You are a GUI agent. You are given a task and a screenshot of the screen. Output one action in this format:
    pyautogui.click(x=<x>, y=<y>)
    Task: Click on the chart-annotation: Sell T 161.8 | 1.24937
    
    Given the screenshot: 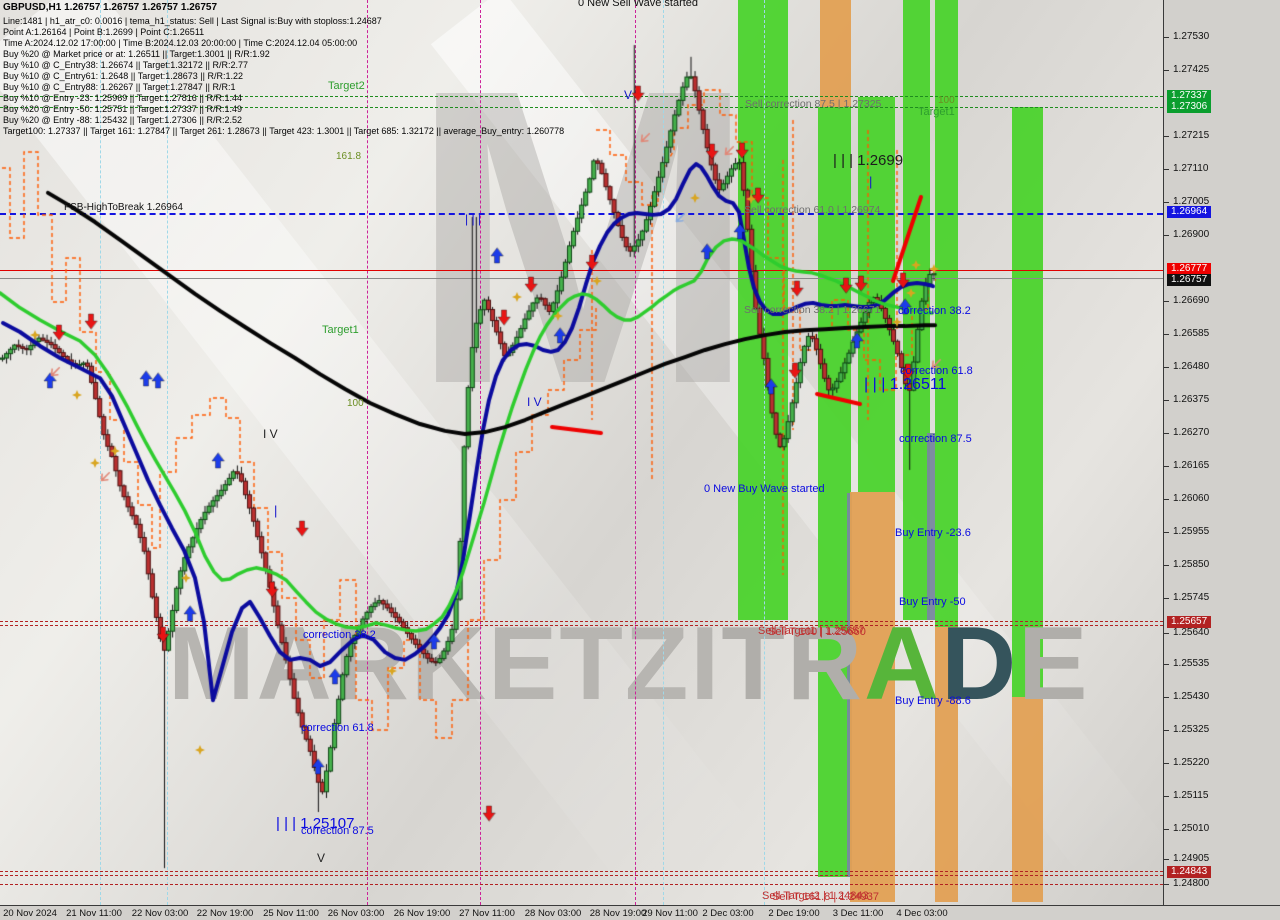 What is the action you would take?
    pyautogui.click(x=826, y=897)
    